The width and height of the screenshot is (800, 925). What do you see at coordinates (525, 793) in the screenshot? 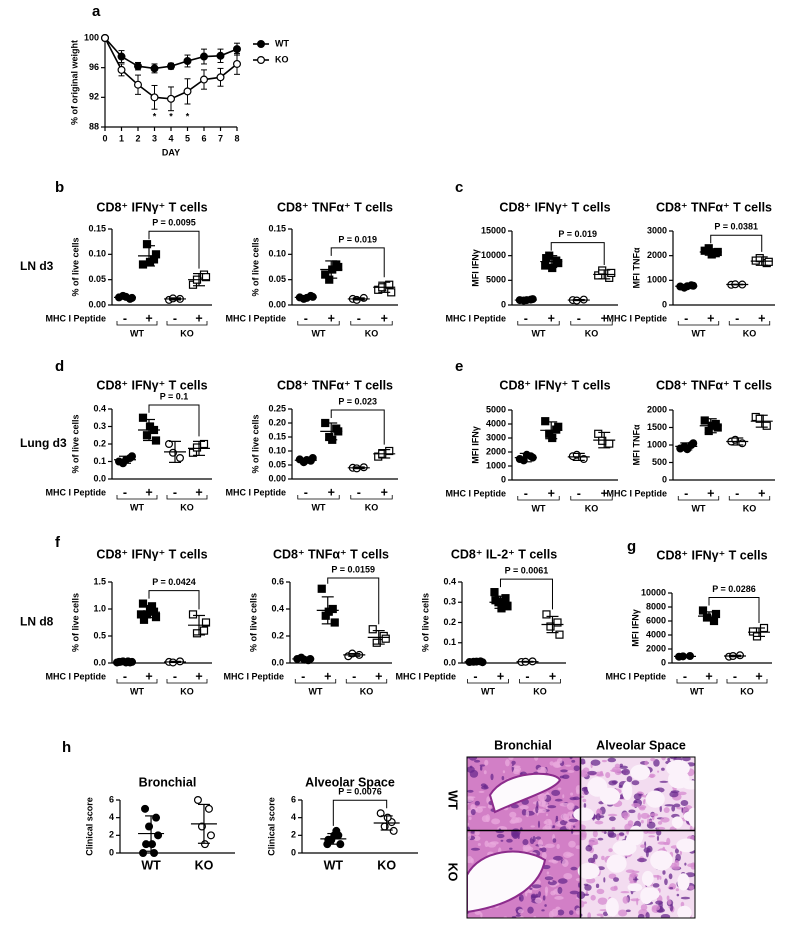
I see `airway-lumen` at bounding box center [525, 793].